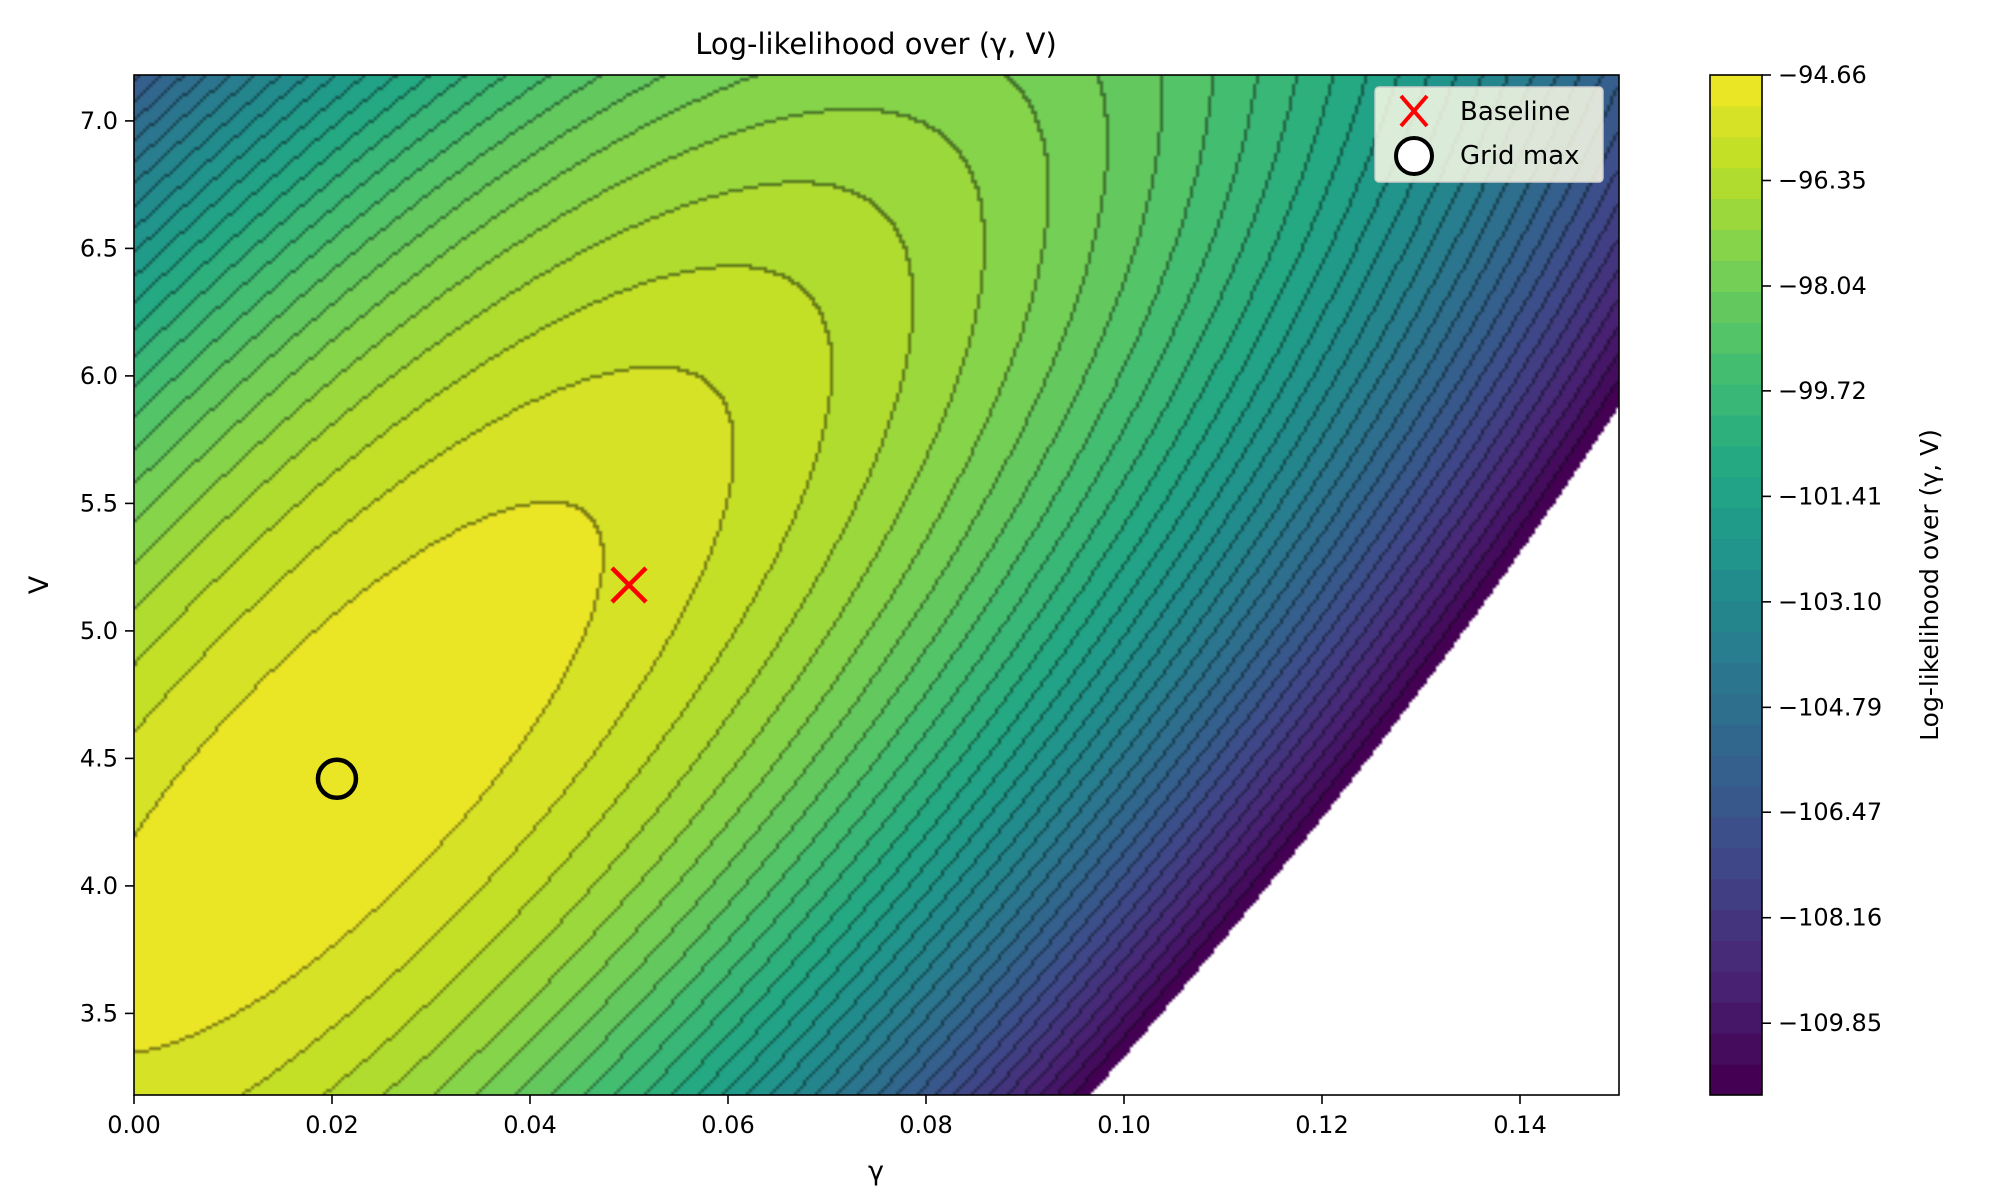 The width and height of the screenshot is (2000, 1200). What do you see at coordinates (876, 44) in the screenshot?
I see `chart-title: Log-likelihood over (γ, V)` at bounding box center [876, 44].